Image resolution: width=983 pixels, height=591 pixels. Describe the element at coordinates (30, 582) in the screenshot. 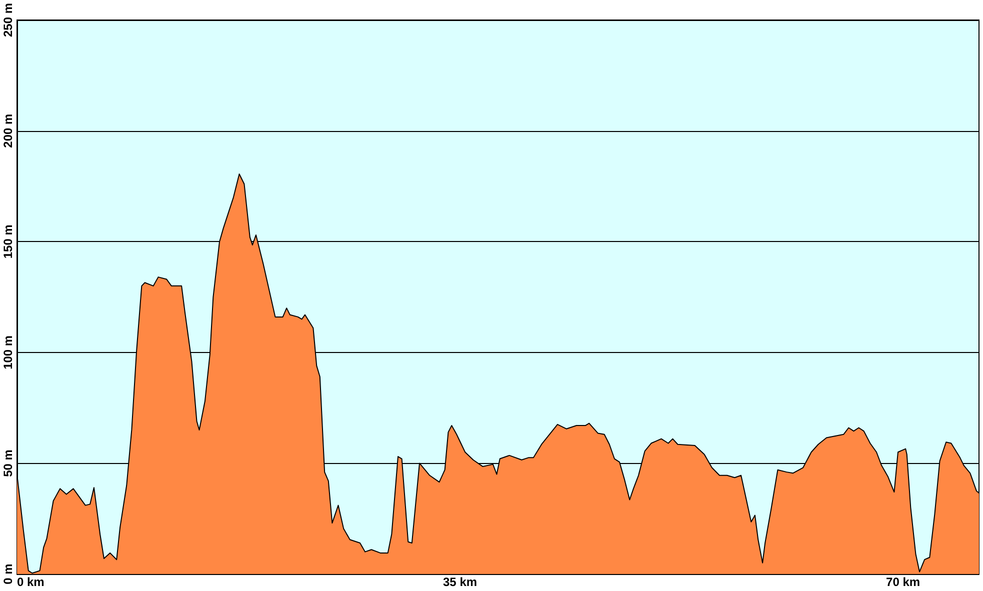

I see `x-tick-label: 0 km` at that location.